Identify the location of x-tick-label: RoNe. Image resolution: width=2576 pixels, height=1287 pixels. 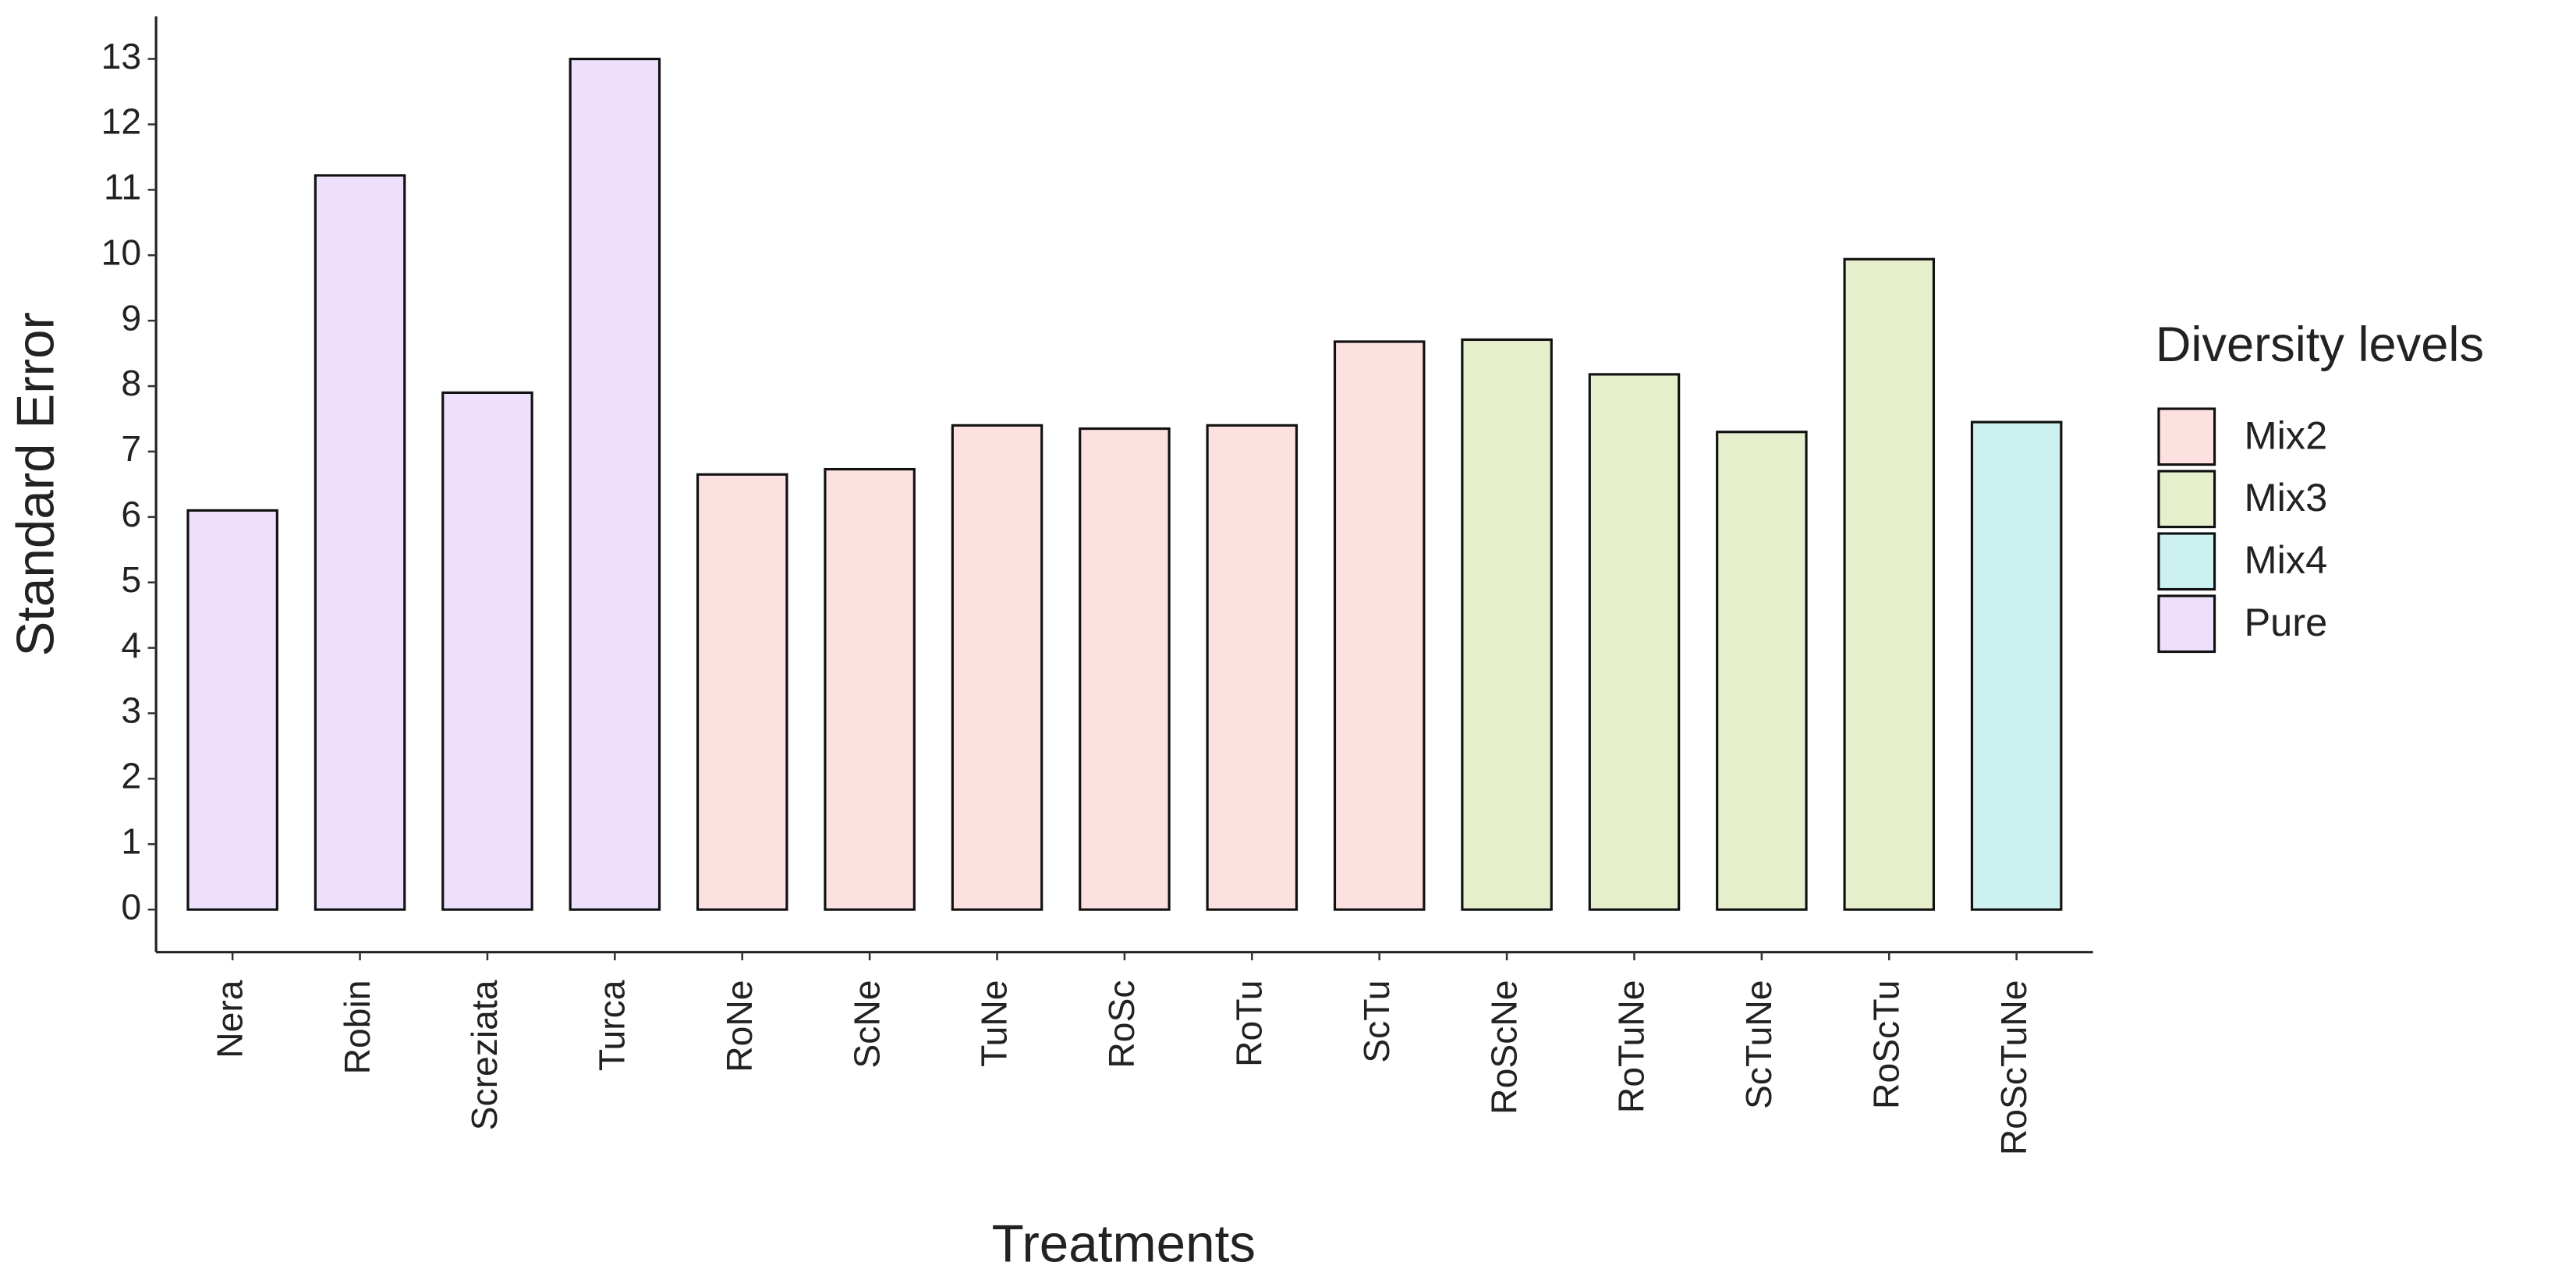
(739, 1026).